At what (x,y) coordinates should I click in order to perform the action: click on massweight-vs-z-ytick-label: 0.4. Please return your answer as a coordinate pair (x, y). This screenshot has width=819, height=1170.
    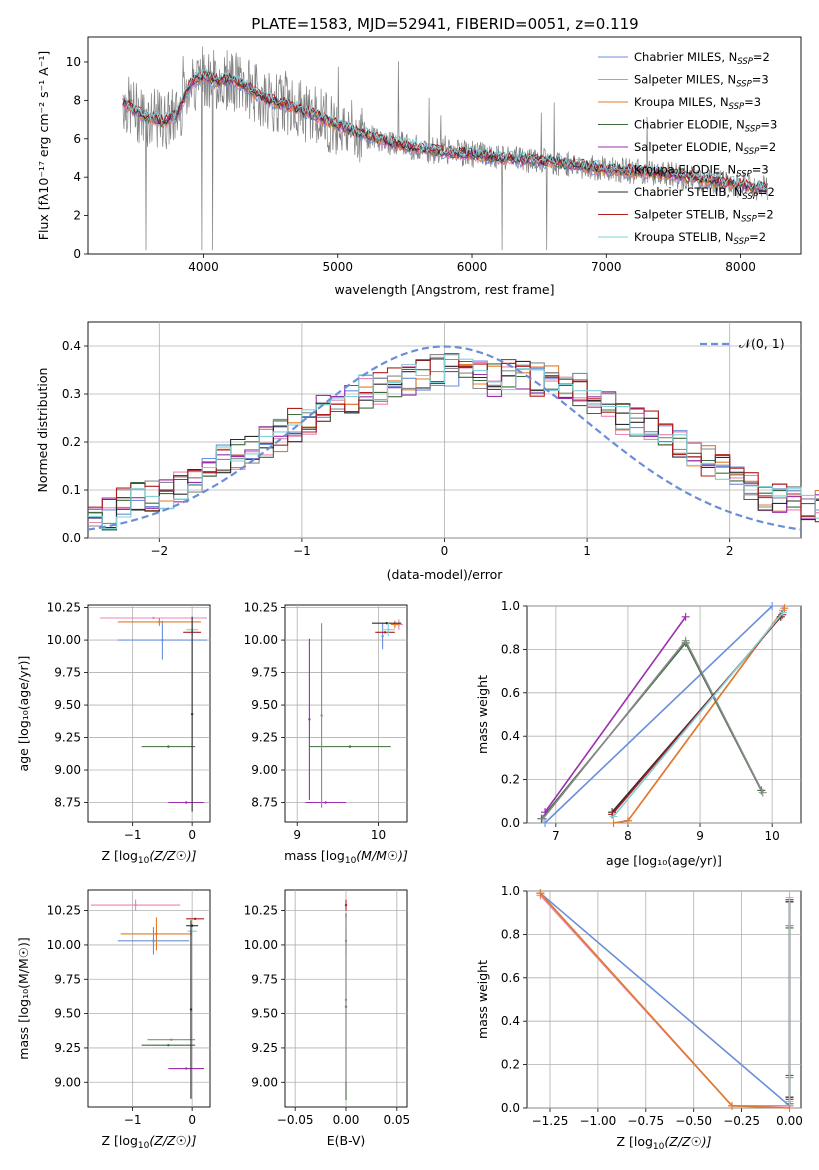
    Looking at the image, I should click on (510, 1021).